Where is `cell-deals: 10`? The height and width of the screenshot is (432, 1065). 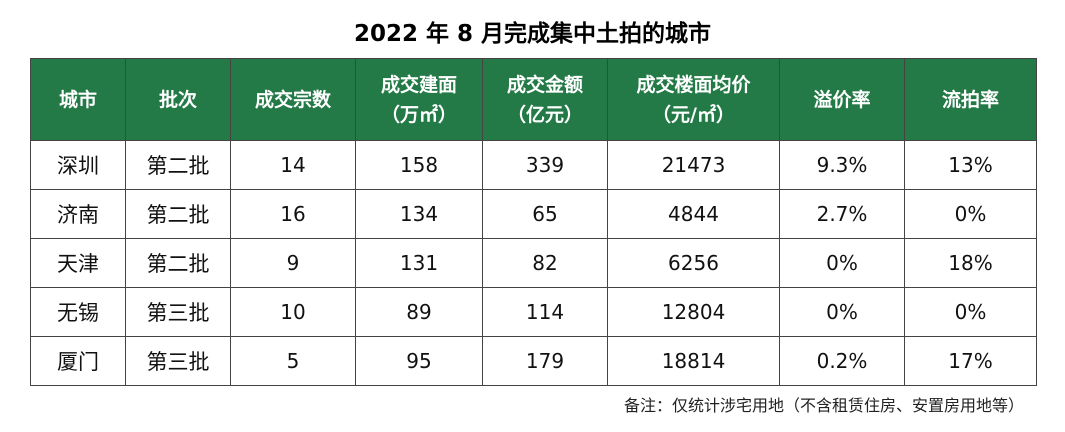
cell-deals: 10 is located at coordinates (293, 312).